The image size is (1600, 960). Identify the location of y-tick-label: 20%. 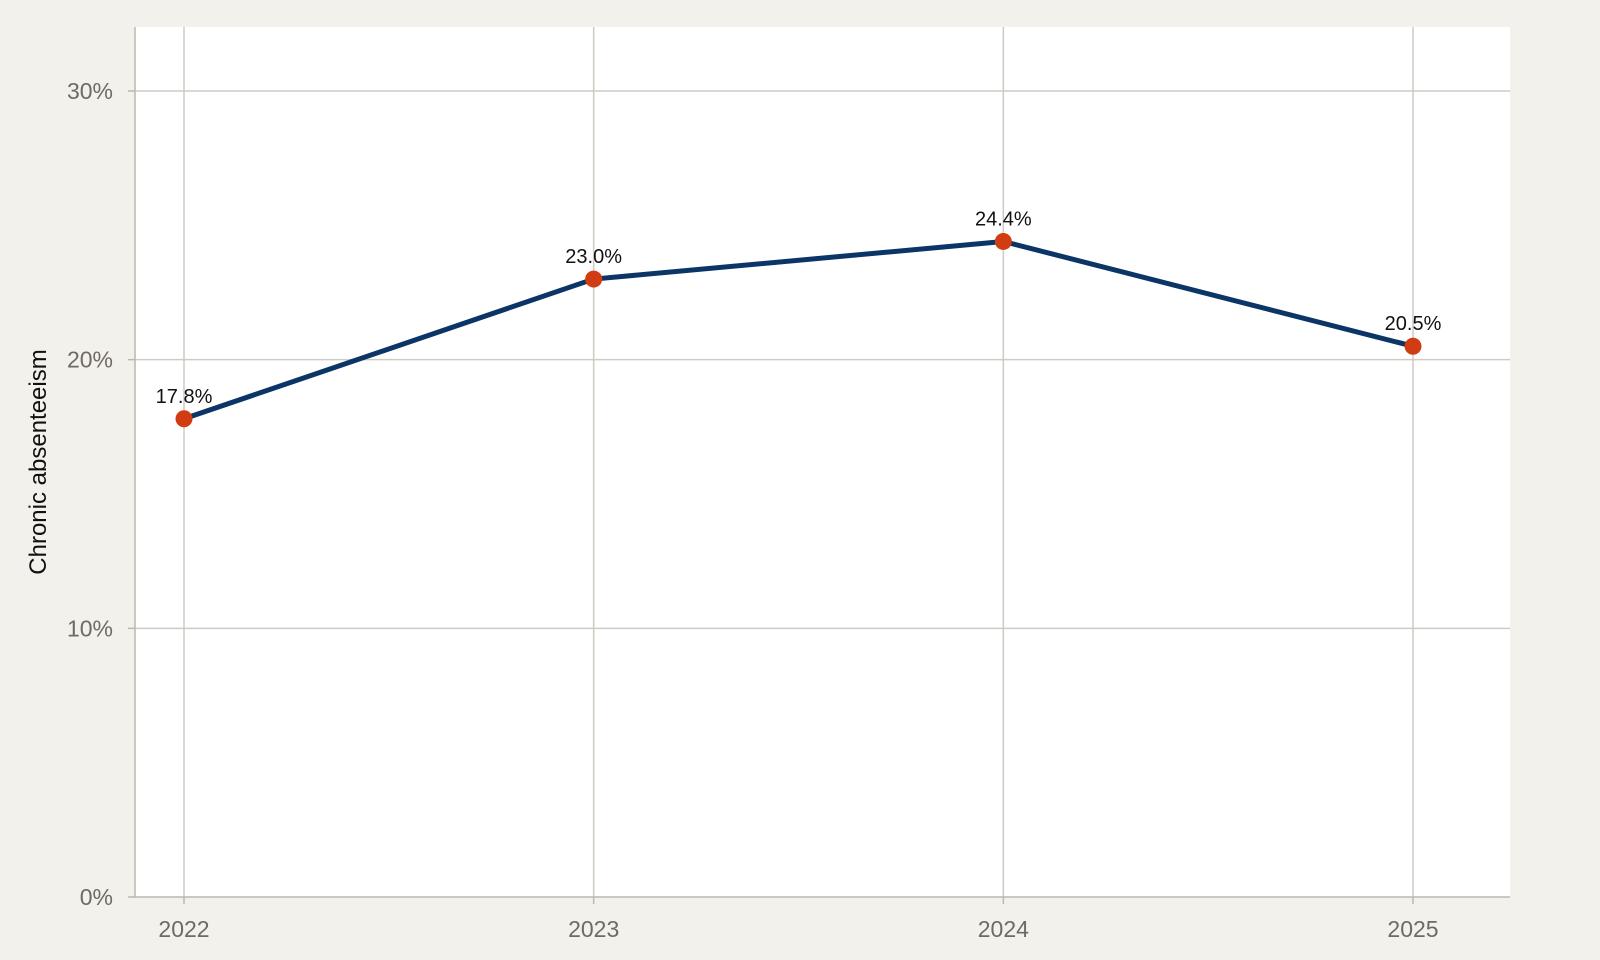
(90, 360).